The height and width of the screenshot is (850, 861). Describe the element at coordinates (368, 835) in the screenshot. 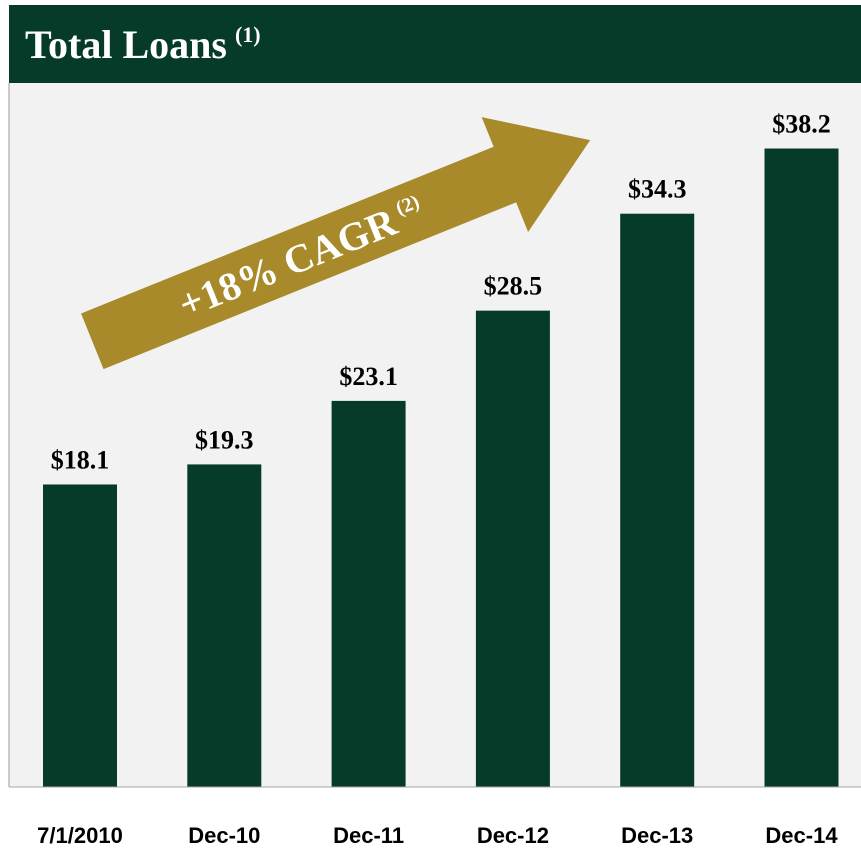

I see `x-tick-label: Dec-11` at that location.